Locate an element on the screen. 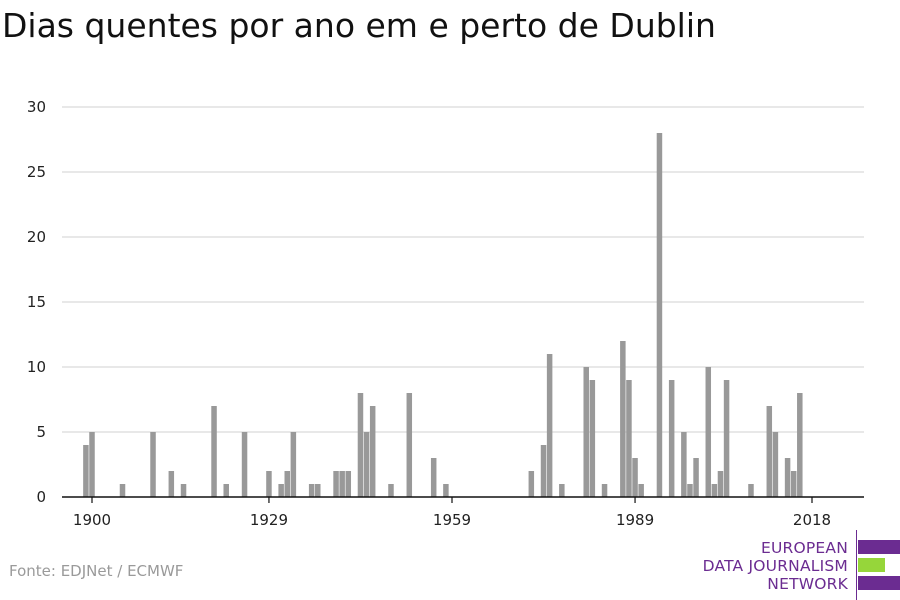 The height and width of the screenshot is (600, 900). bar-1956 is located at coordinates (433, 477).